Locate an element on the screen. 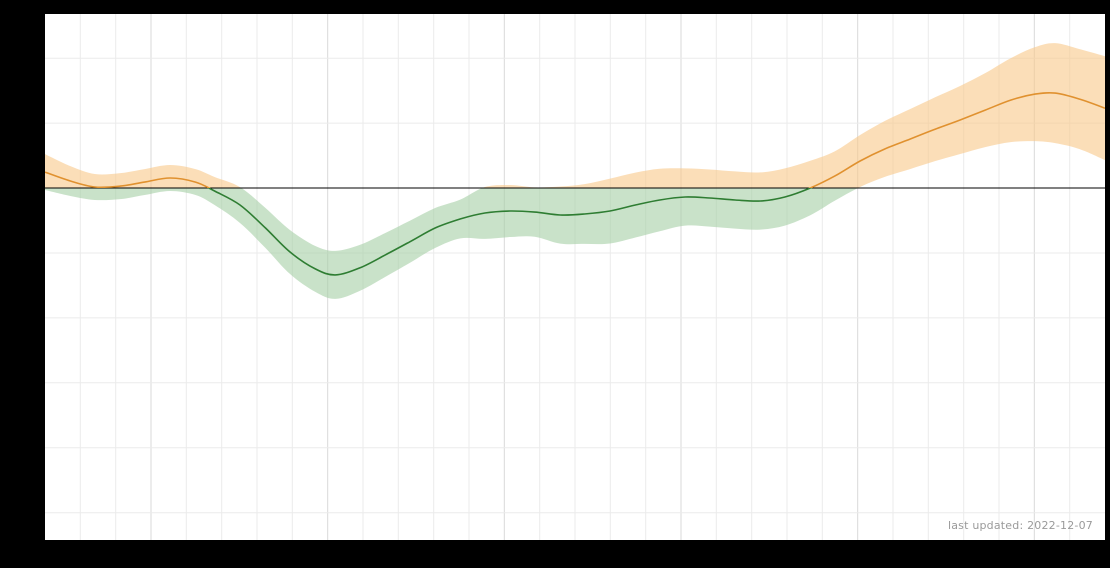  last-updated-label: last updated: 2022-12-07 is located at coordinates (1020, 525).